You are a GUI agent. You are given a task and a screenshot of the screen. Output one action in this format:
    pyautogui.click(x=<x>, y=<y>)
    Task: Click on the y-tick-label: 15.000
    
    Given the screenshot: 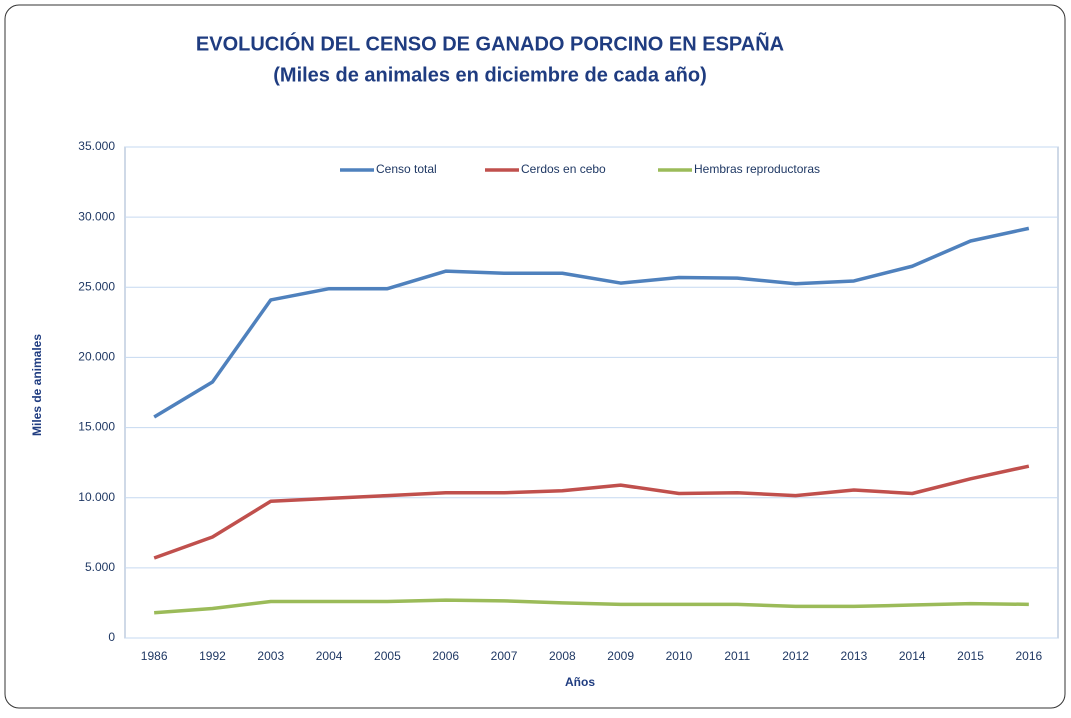 What is the action you would take?
    pyautogui.click(x=96, y=427)
    